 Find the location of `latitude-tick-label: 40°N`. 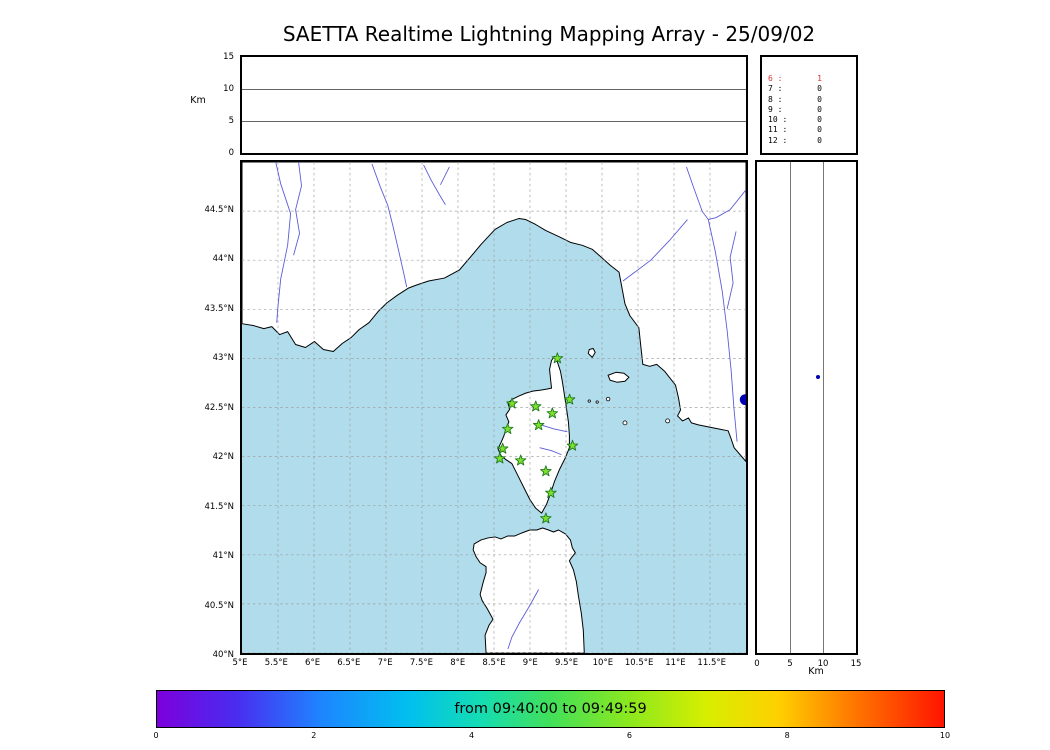

latitude-tick-label: 40°N is located at coordinates (223, 655).